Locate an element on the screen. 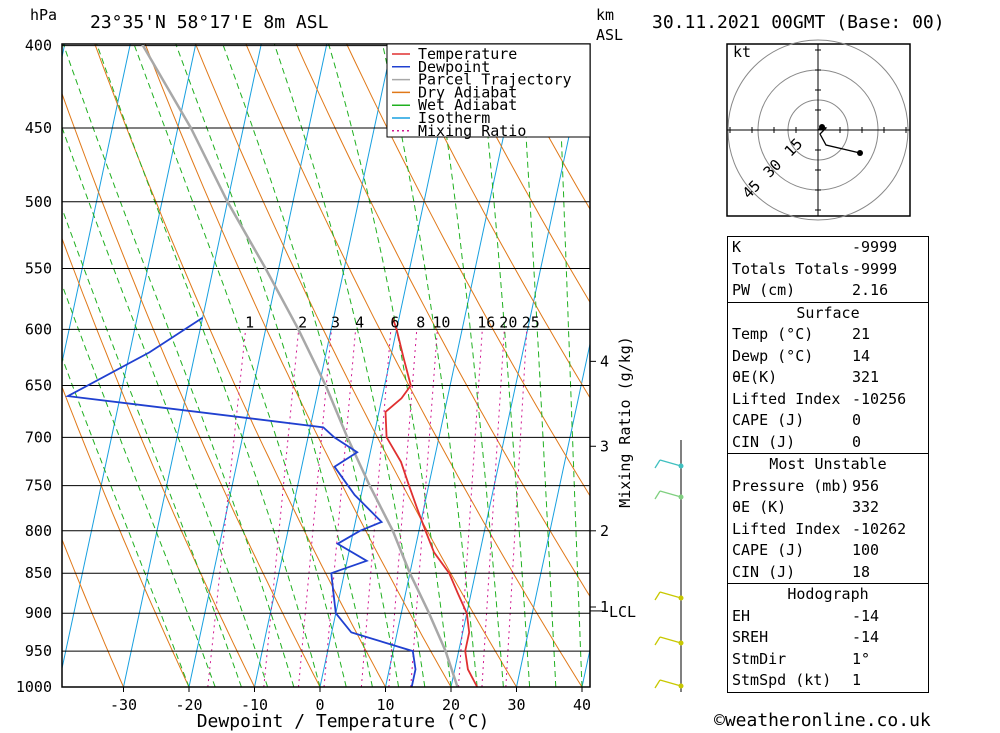 The image size is (1000, 733). index-row: StmSpd (kt) 1 is located at coordinates (828, 681).